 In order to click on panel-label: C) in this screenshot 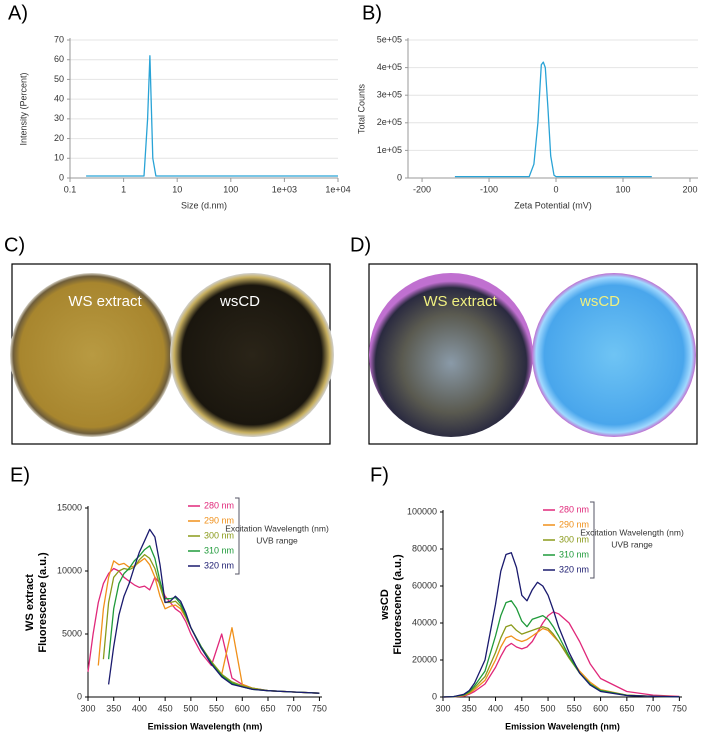, I will do `click(14, 245)`.